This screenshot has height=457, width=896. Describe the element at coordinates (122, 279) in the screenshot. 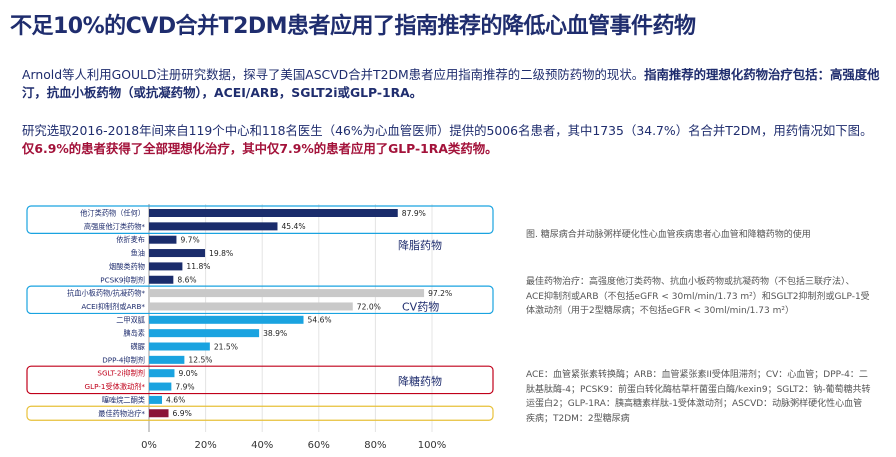

I see `category-label: PCSK9抑制剂` at that location.